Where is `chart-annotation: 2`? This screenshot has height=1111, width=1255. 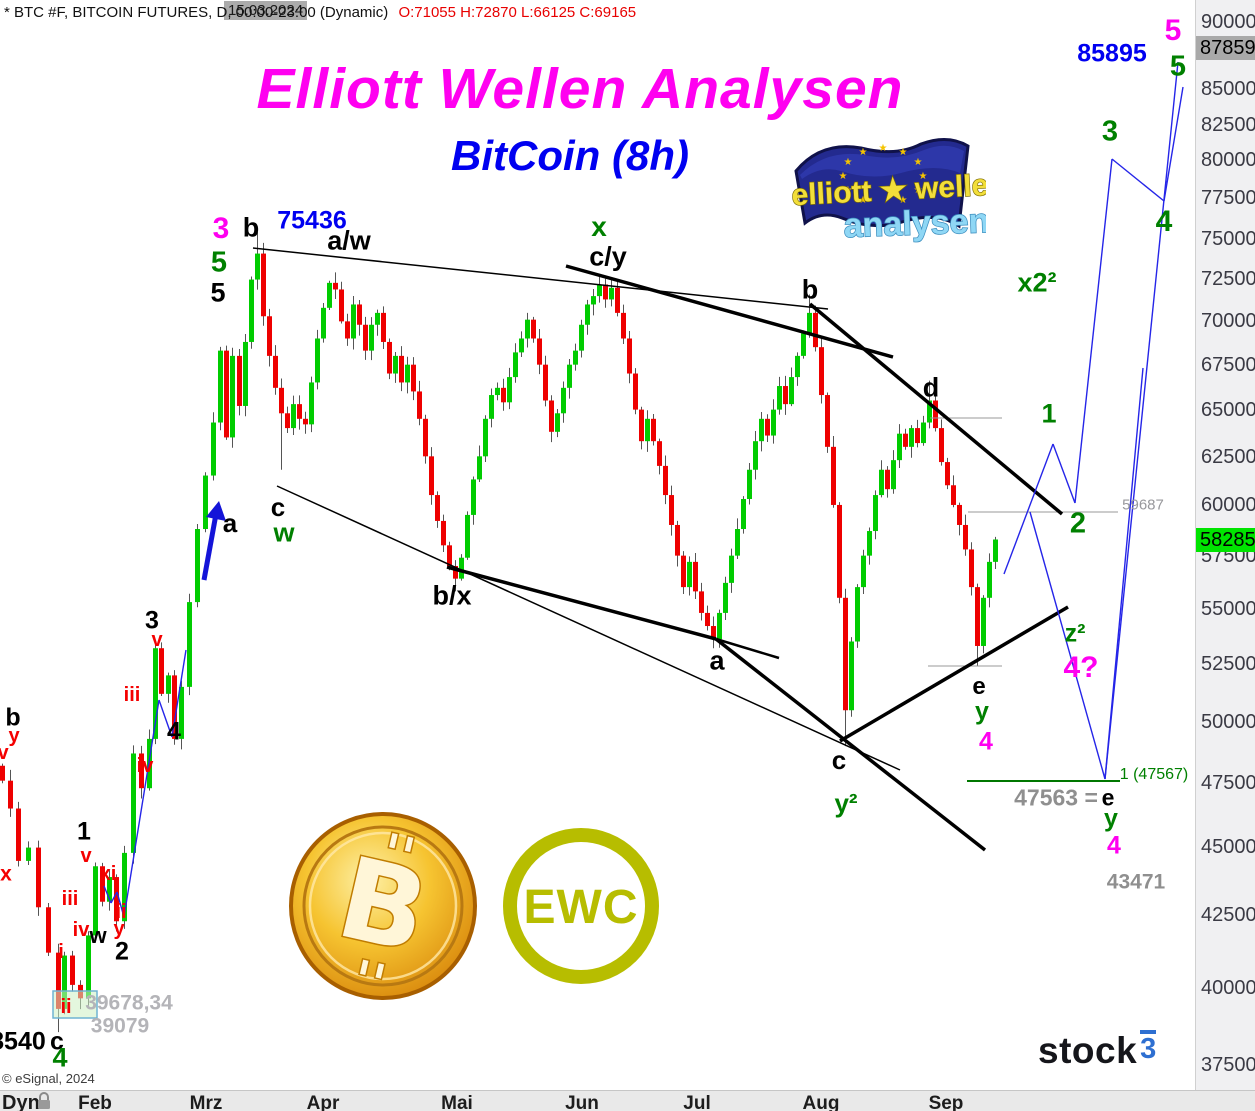 chart-annotation: 2 is located at coordinates (1078, 523).